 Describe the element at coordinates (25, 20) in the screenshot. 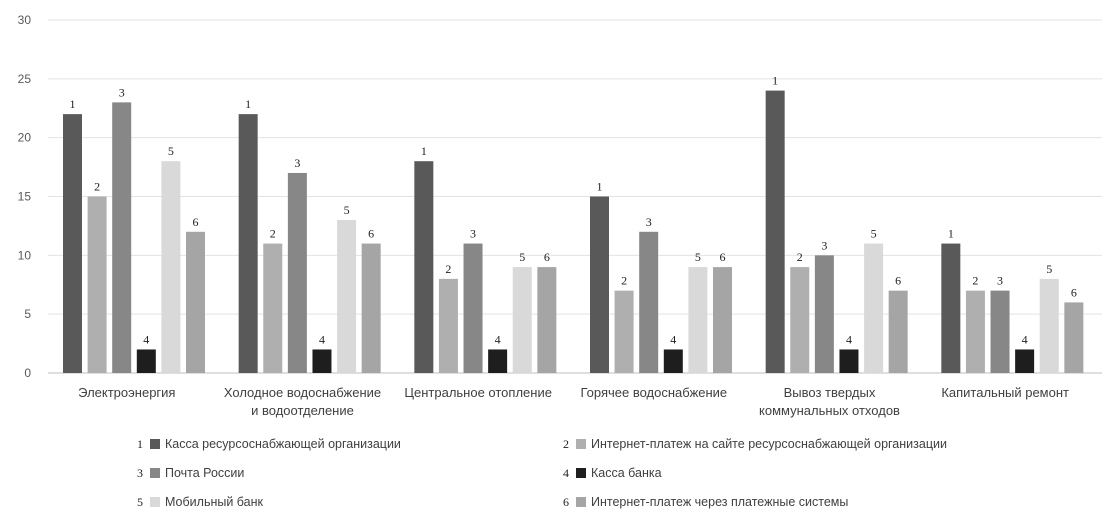

I see `y-tick-label: 30` at that location.